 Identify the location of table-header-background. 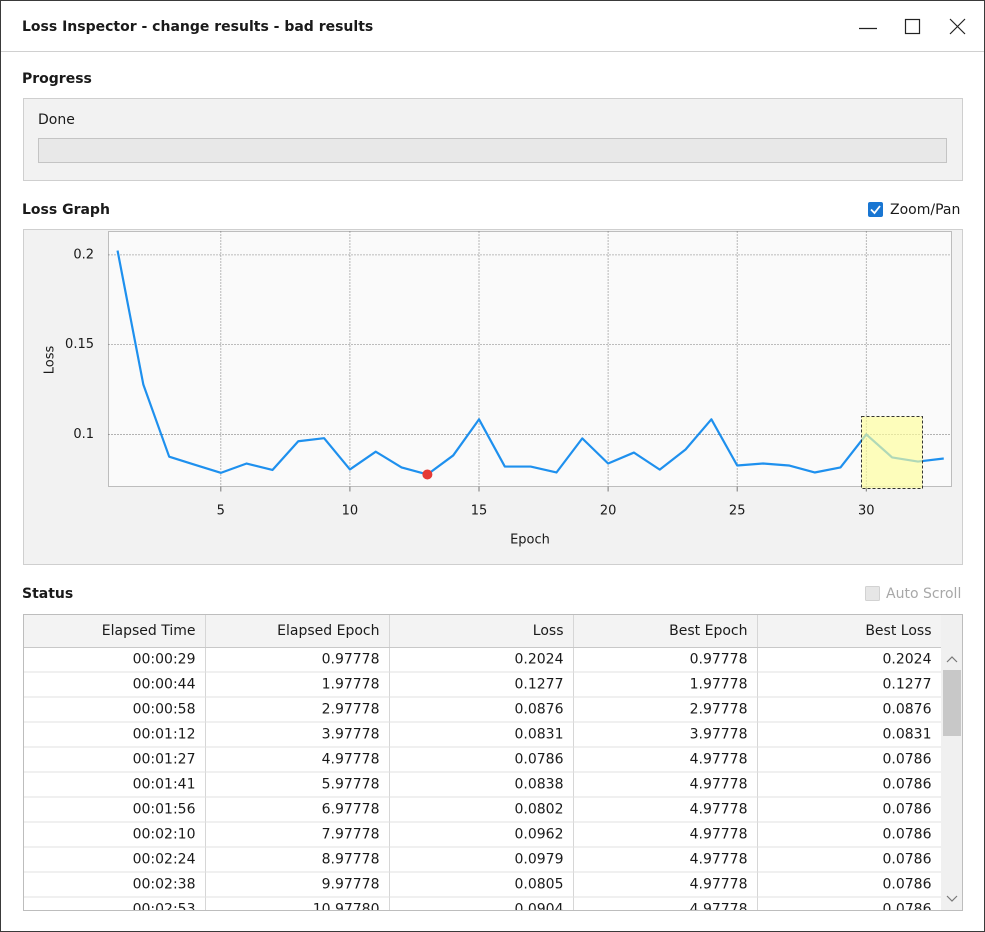
(482, 631).